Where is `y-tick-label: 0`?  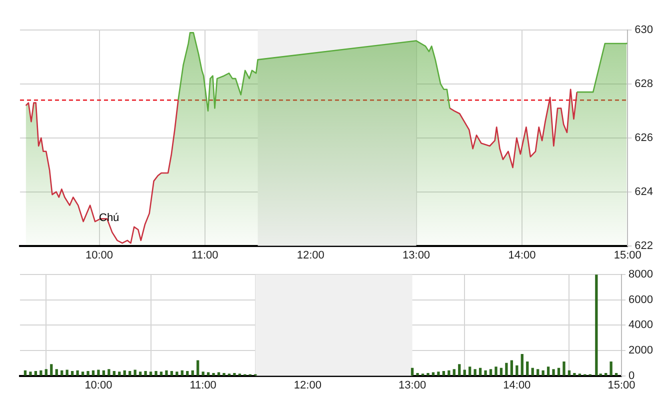 y-tick-label: 0 is located at coordinates (631, 376).